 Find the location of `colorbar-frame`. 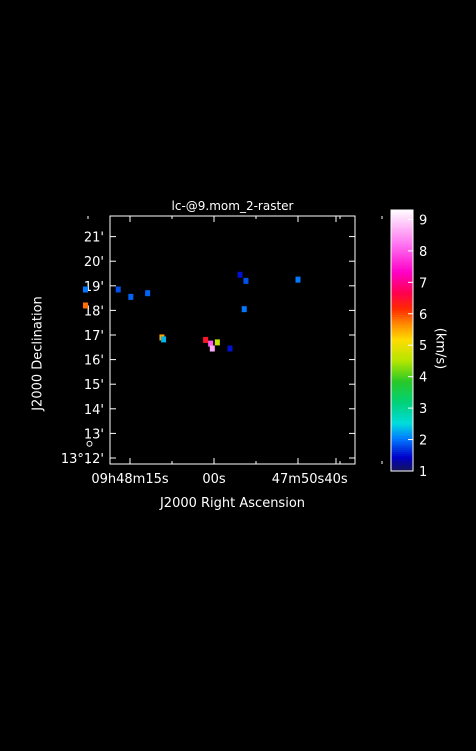

colorbar-frame is located at coordinates (402, 340).